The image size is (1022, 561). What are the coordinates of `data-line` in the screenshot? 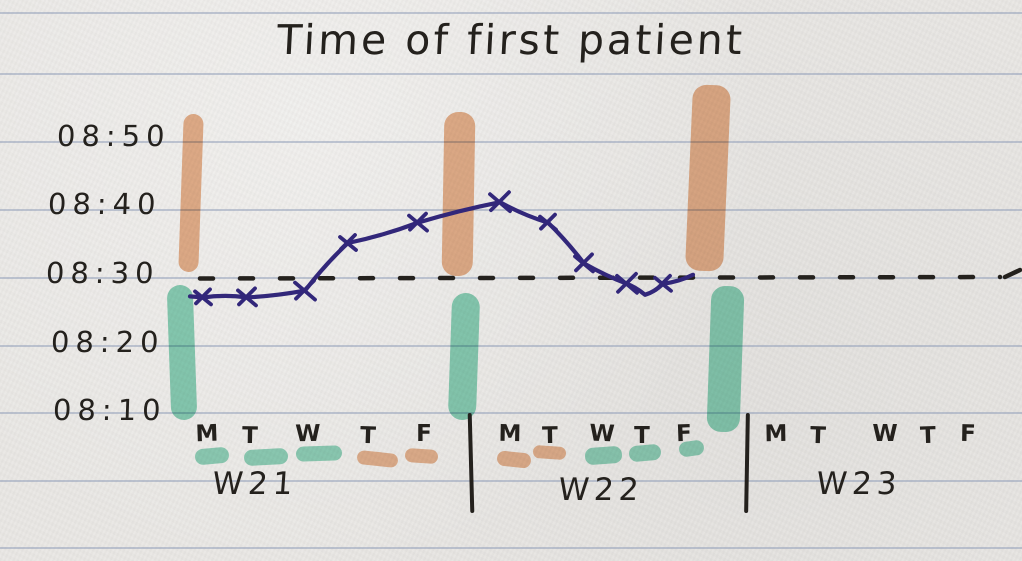 It's located at (441, 250).